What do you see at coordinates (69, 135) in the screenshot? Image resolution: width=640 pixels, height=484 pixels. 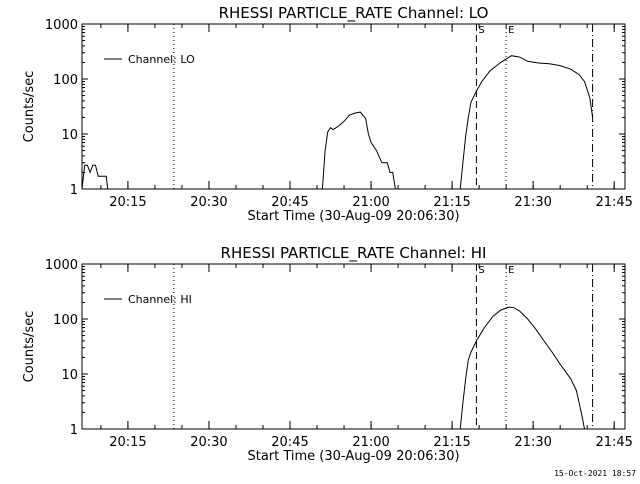 I see `panel-1-ytick-label: 10` at bounding box center [69, 135].